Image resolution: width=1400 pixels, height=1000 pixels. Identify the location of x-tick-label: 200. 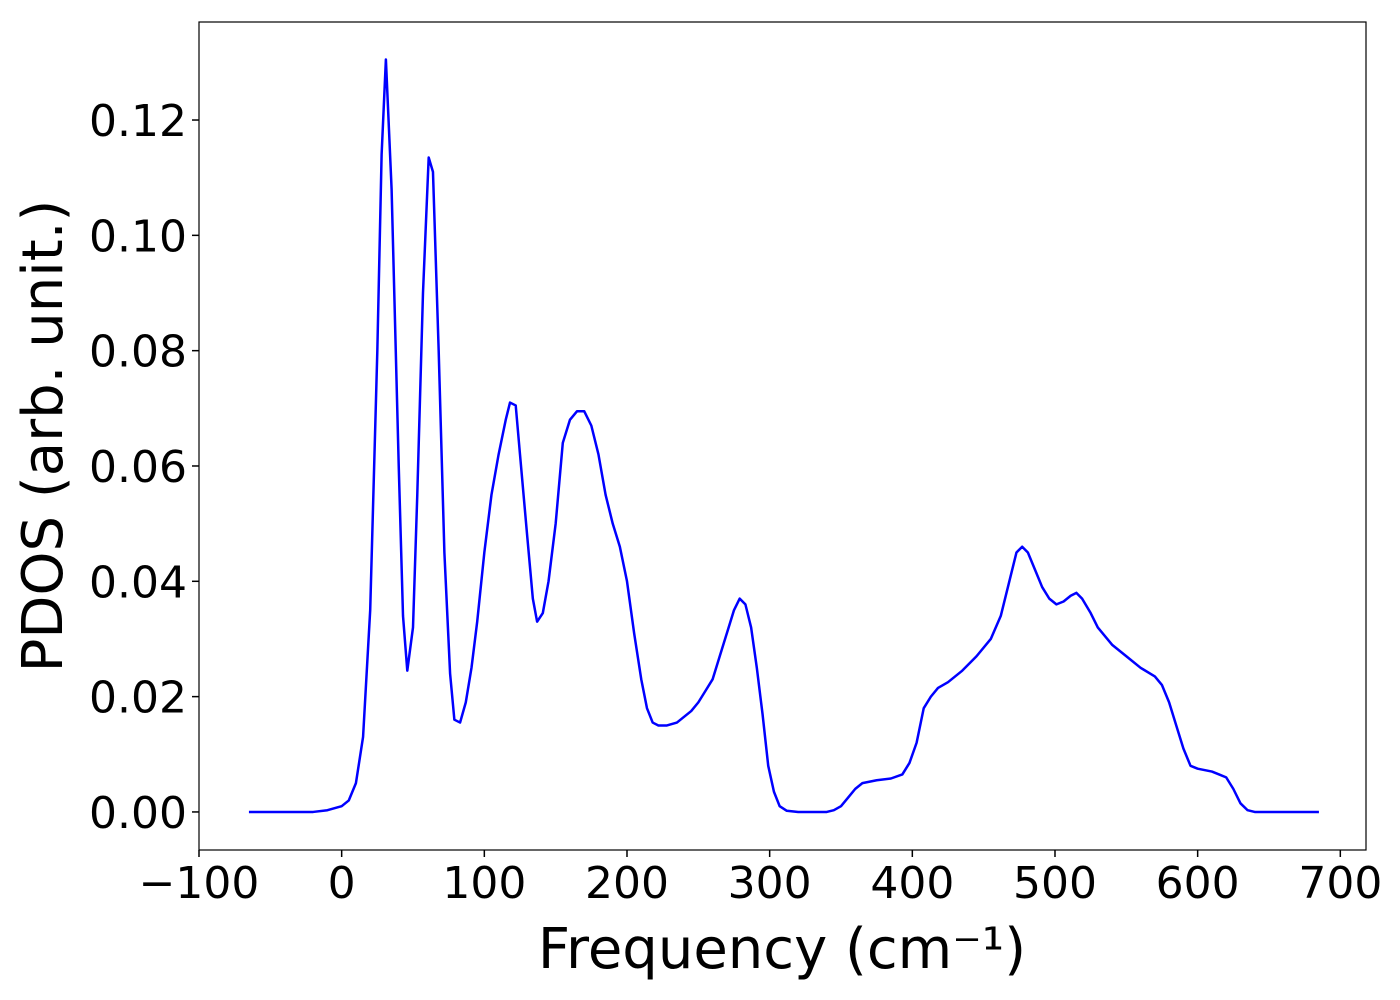
(627, 883).